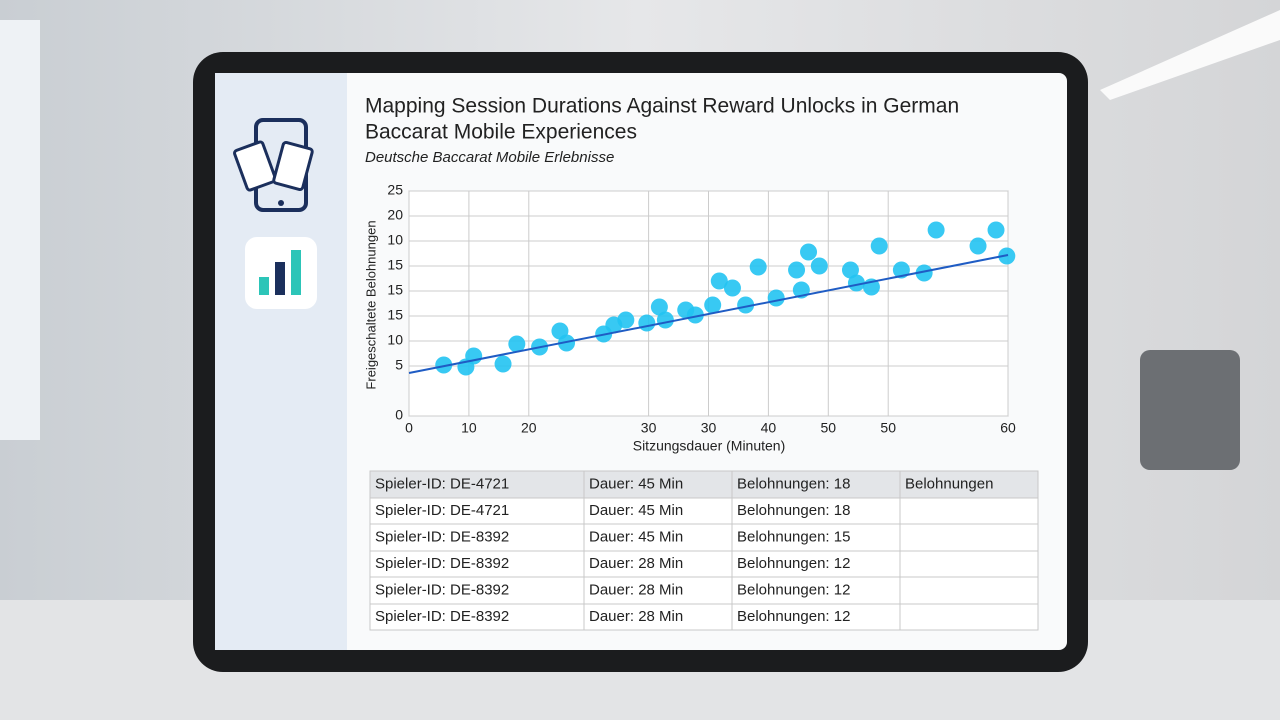 The height and width of the screenshot is (725, 1280). I want to click on table-cell: Belohnungen, so click(949, 483).